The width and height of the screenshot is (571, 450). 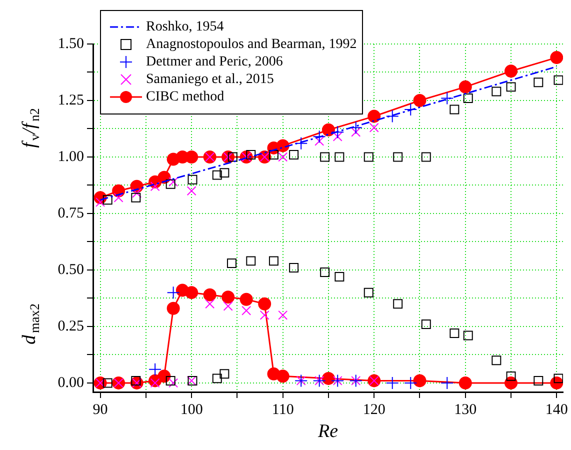 I want to click on legend-label: Anagnostopoulos and Bearman, 1992, so click(x=251, y=44).